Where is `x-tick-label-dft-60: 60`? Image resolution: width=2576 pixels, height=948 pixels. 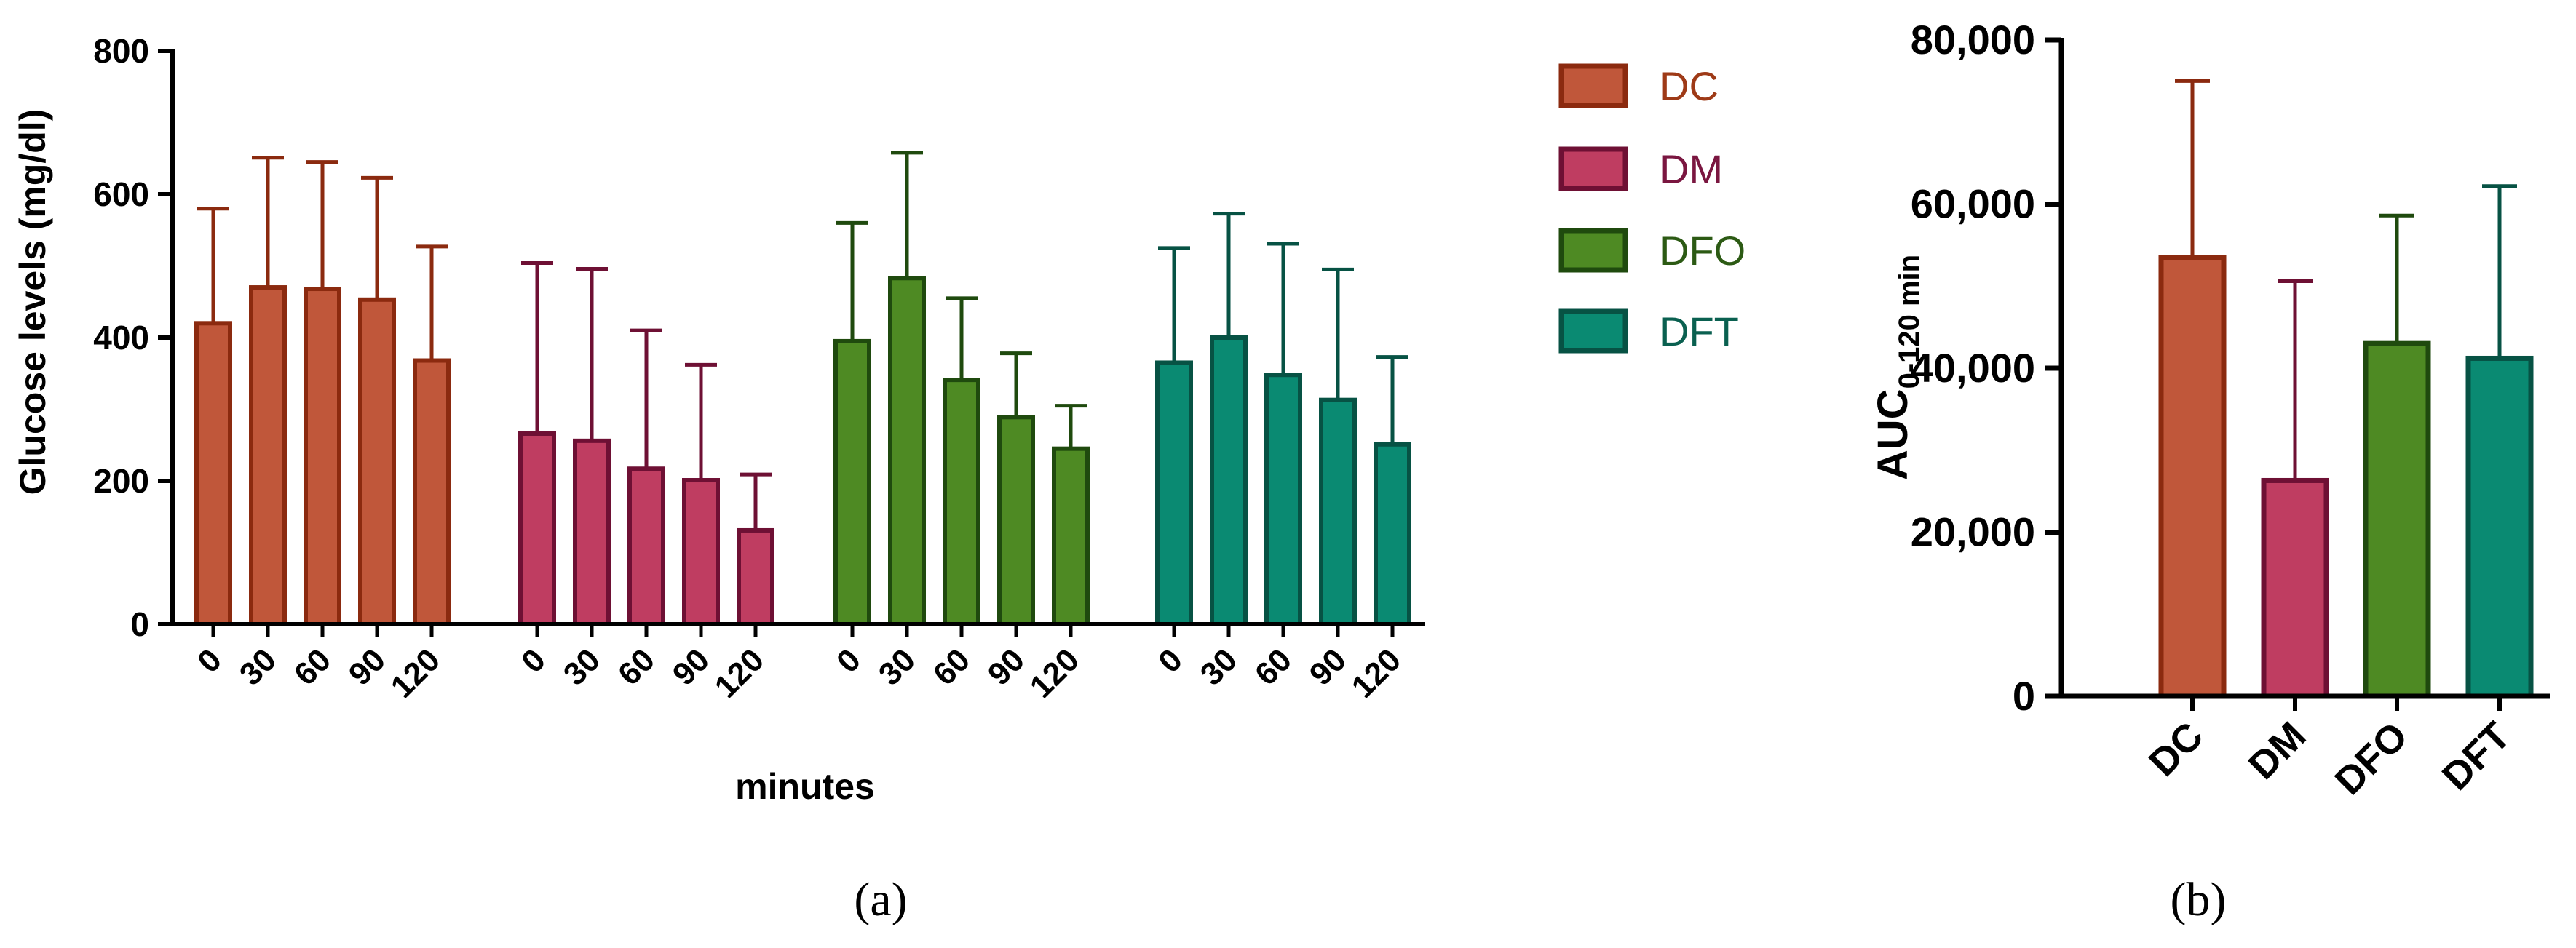
x-tick-label-dft-60: 60 is located at coordinates (1273, 667).